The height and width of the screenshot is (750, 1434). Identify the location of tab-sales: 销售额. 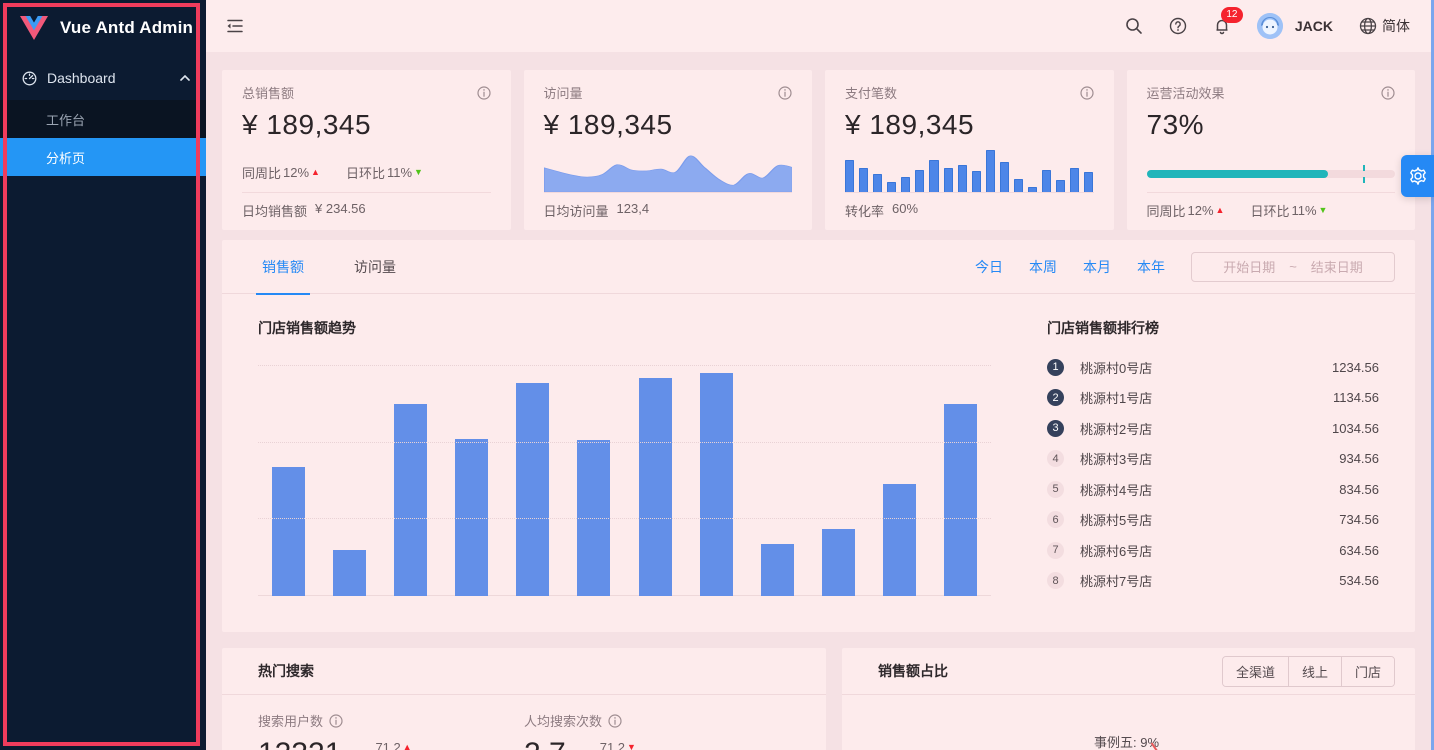
(283, 267).